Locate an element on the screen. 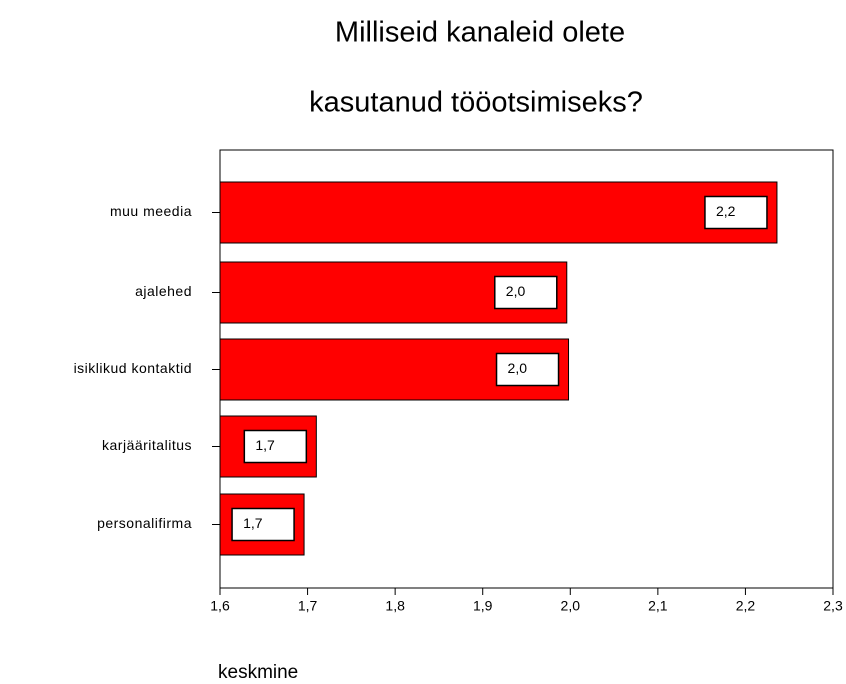 This screenshot has width=846, height=684. chart-title: Milliseid kanaleid olete is located at coordinates (480, 33).